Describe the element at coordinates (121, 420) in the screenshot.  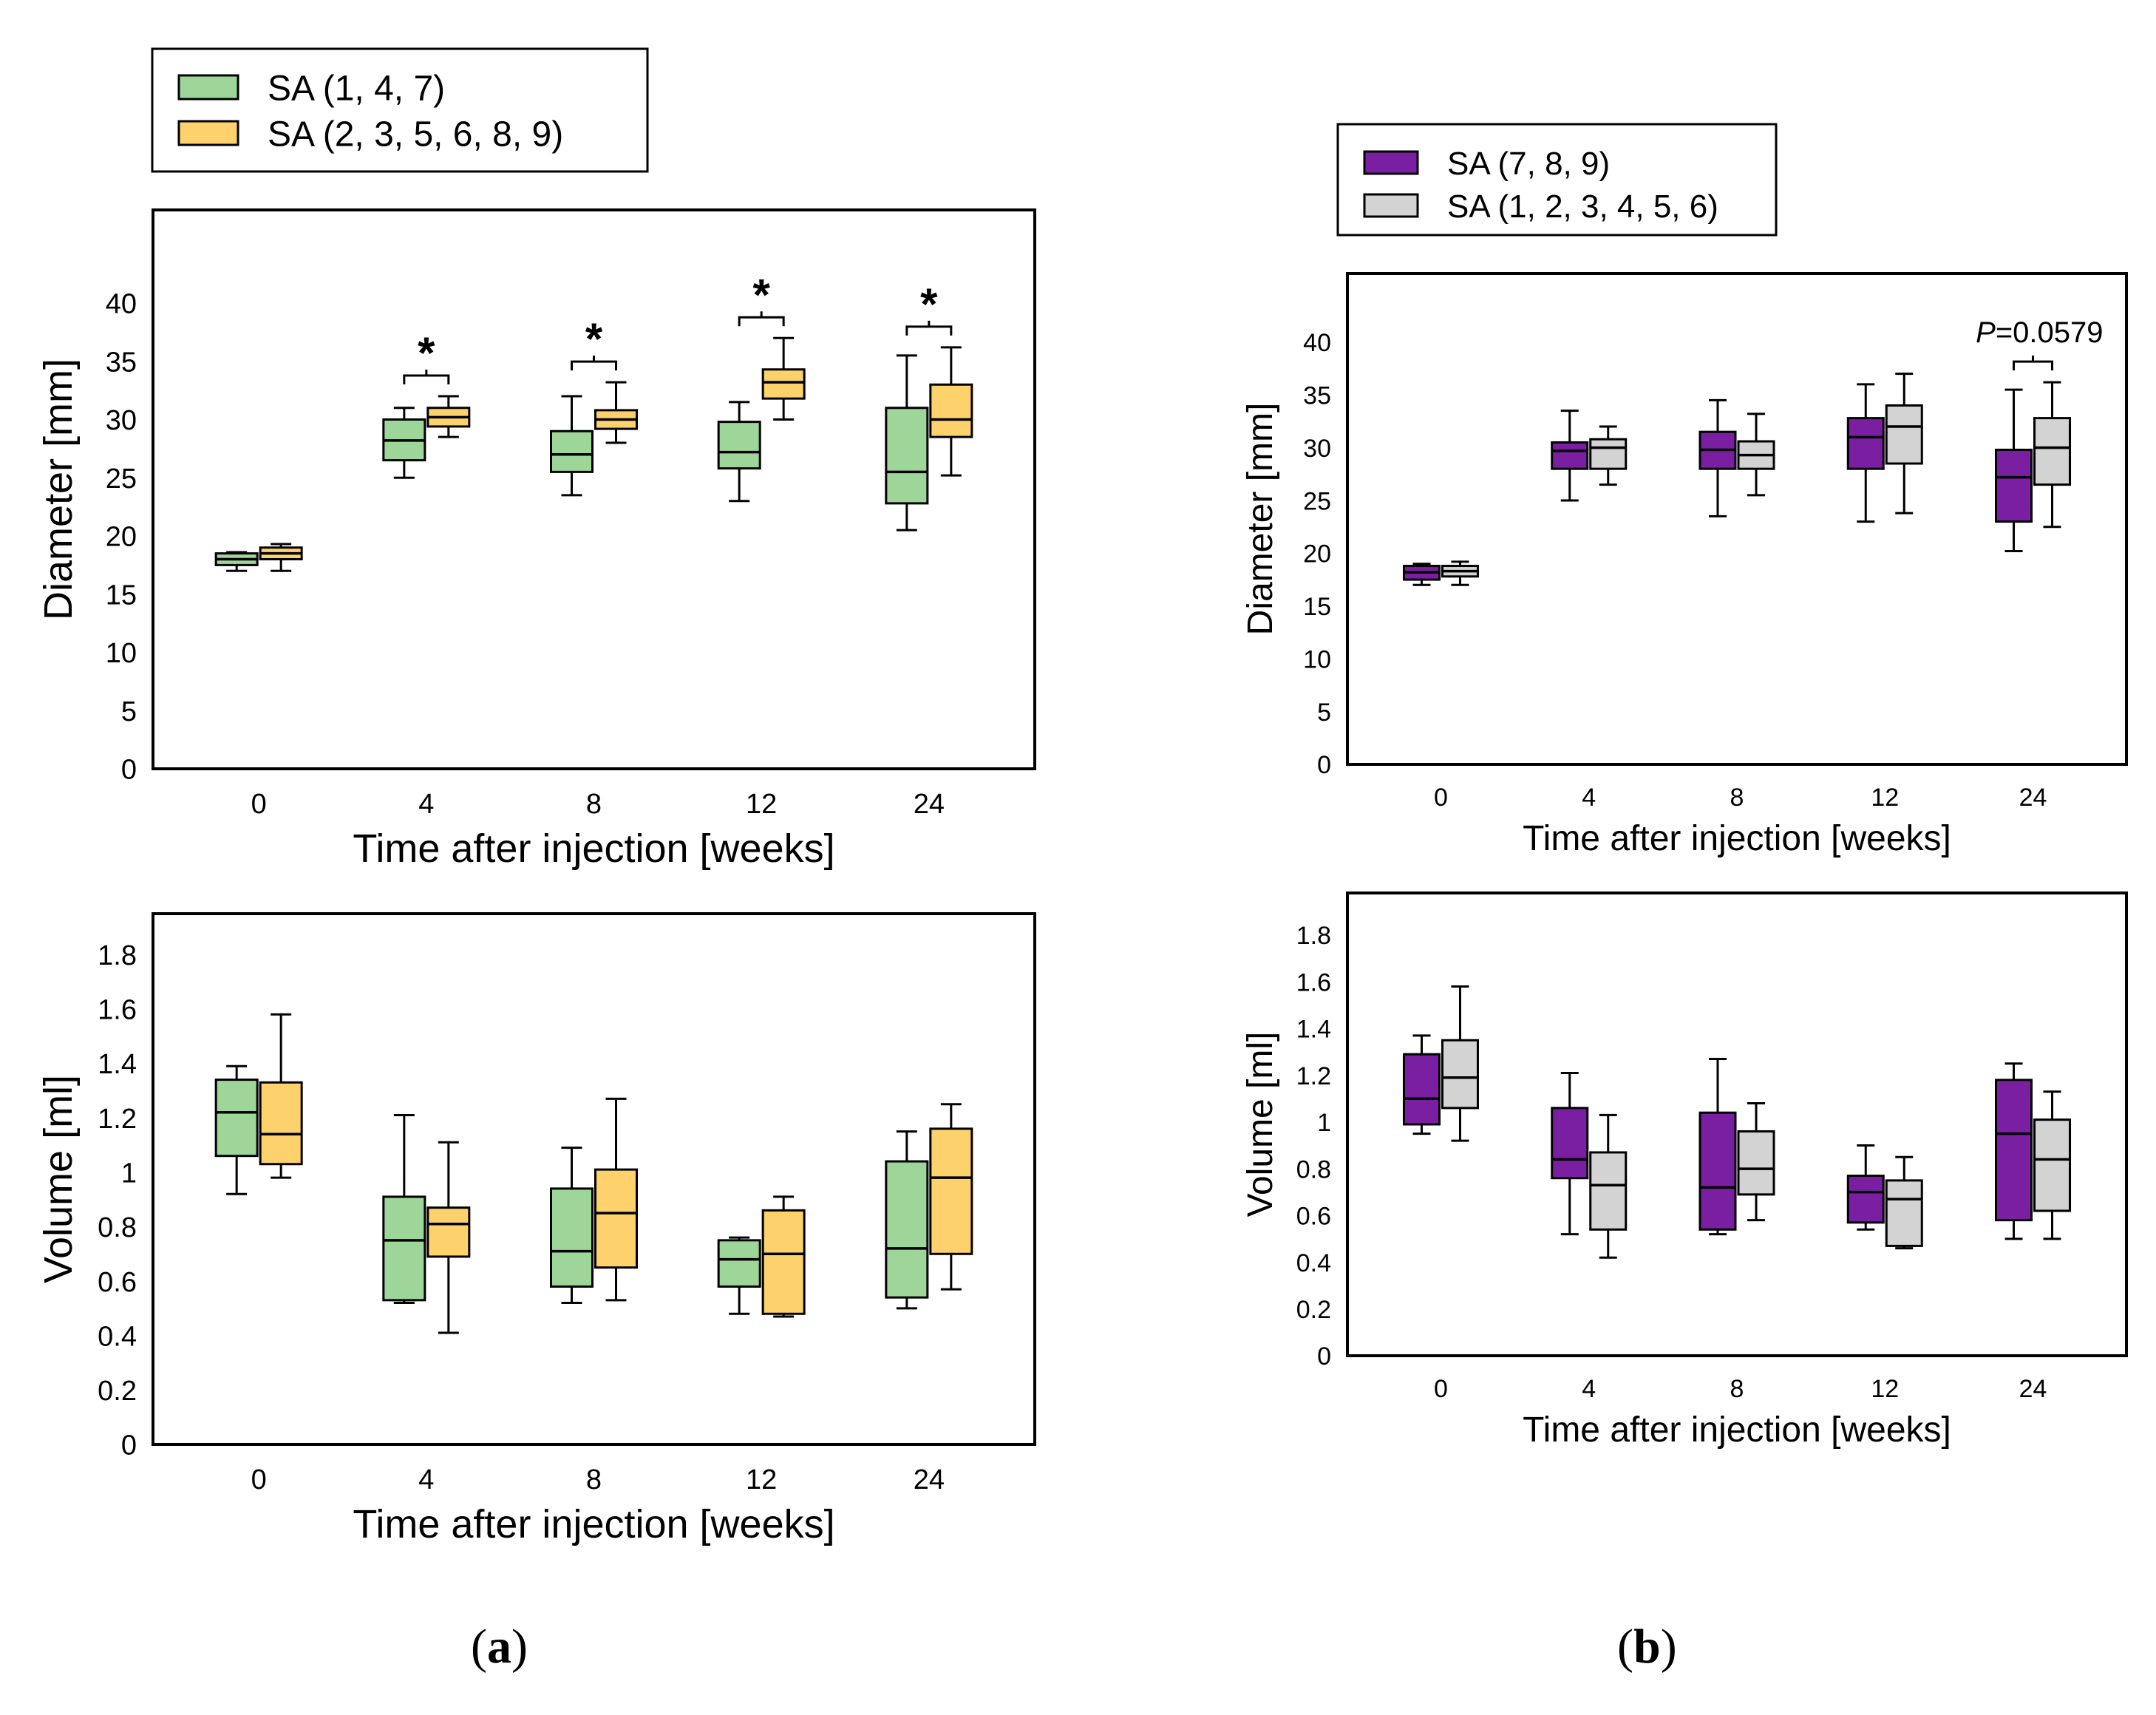
I see `y-tick-label: 30` at that location.